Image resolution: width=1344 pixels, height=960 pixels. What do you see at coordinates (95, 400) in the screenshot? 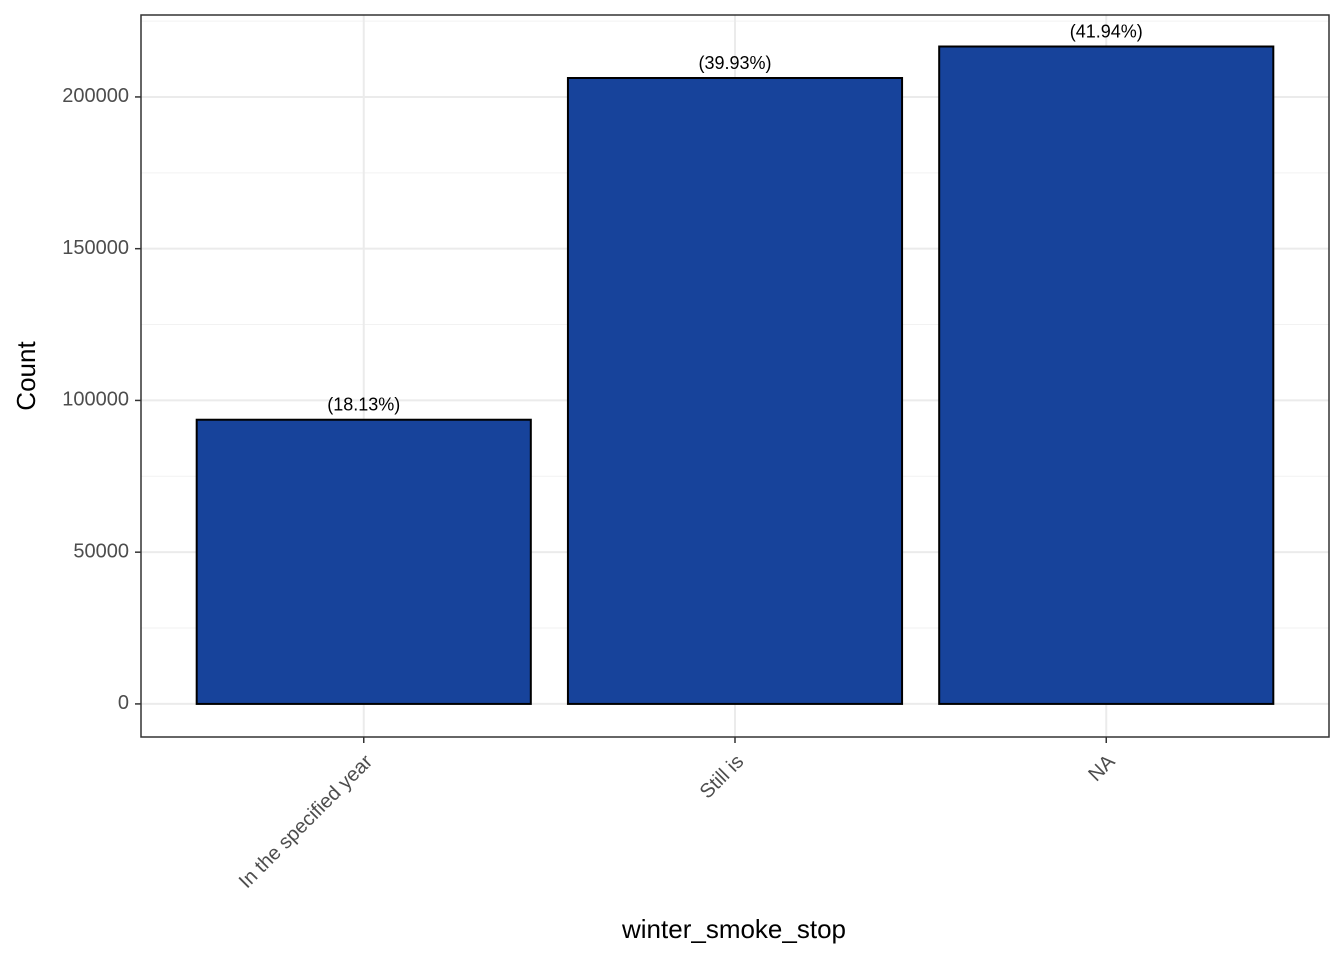
I see `y-tick-label: 100000` at bounding box center [95, 400].